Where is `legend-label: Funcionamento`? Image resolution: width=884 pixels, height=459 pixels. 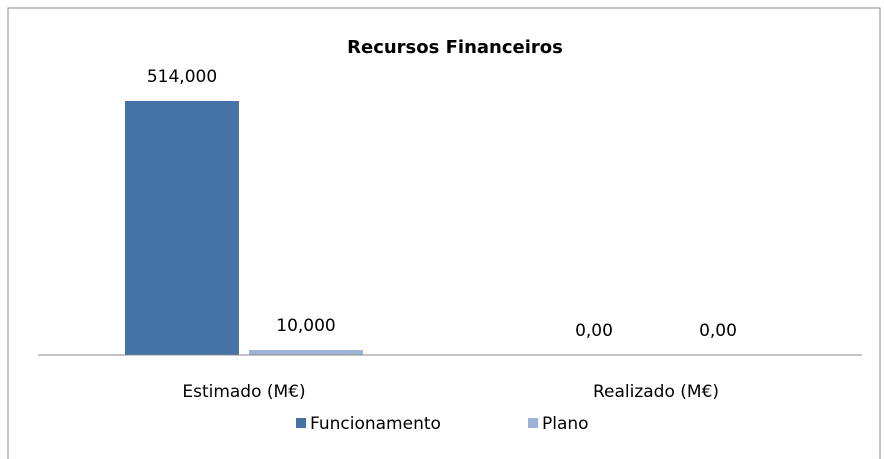
legend-label: Funcionamento is located at coordinates (375, 424).